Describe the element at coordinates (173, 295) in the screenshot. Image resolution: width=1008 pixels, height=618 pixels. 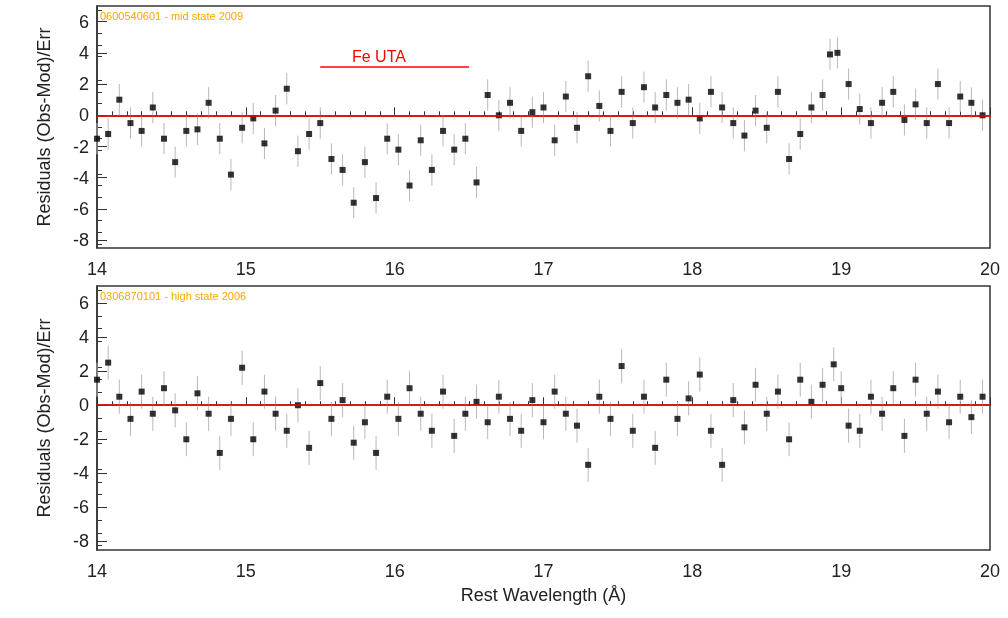
I see `annotation: 0306870101 - high state 2006` at that location.